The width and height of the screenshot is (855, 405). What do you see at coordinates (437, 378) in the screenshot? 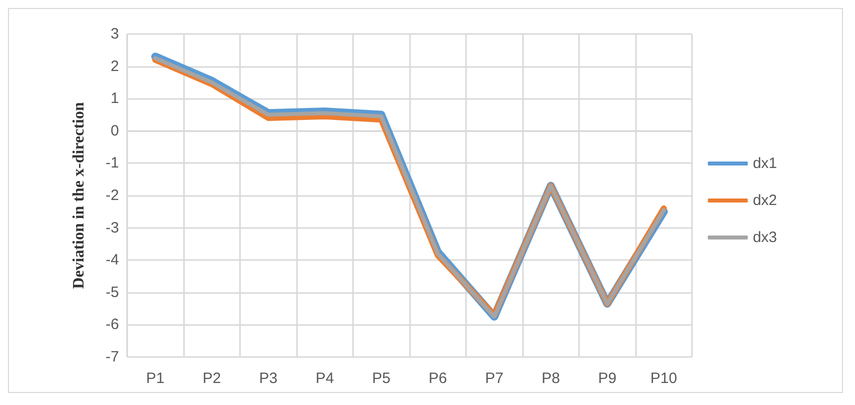
I see `x-tick-label: P6` at bounding box center [437, 378].